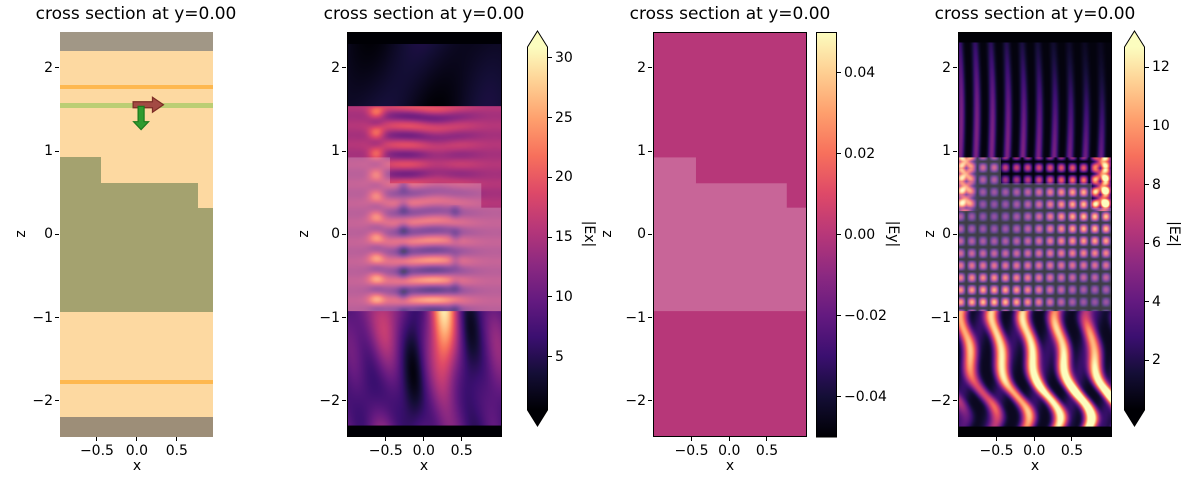  I want to click on ez-colorbar-tick-label: 6, so click(1156, 243).